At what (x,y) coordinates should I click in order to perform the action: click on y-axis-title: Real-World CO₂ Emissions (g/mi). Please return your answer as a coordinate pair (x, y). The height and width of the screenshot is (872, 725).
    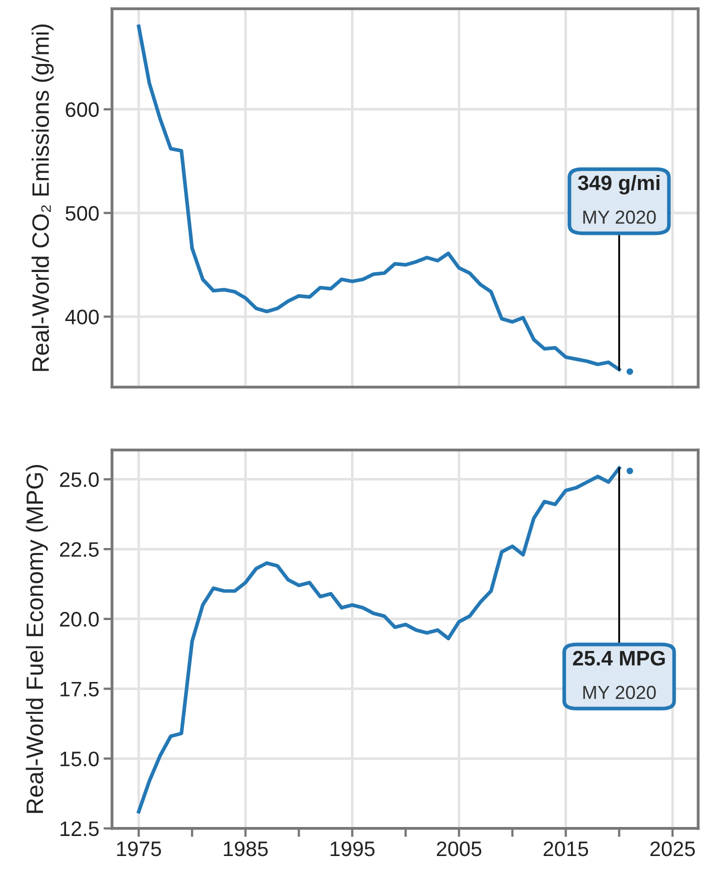
    Looking at the image, I should click on (43, 197).